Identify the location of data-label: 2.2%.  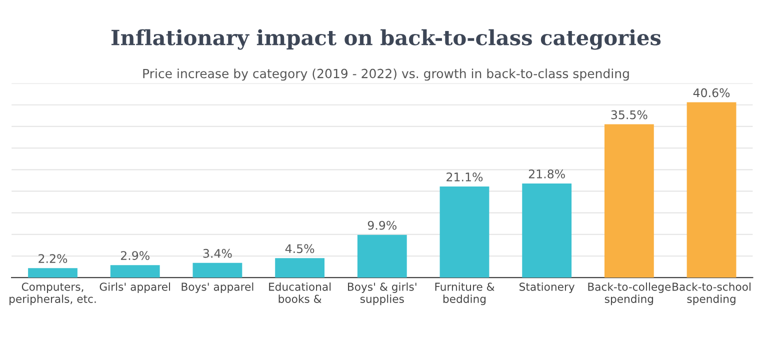
(53, 259).